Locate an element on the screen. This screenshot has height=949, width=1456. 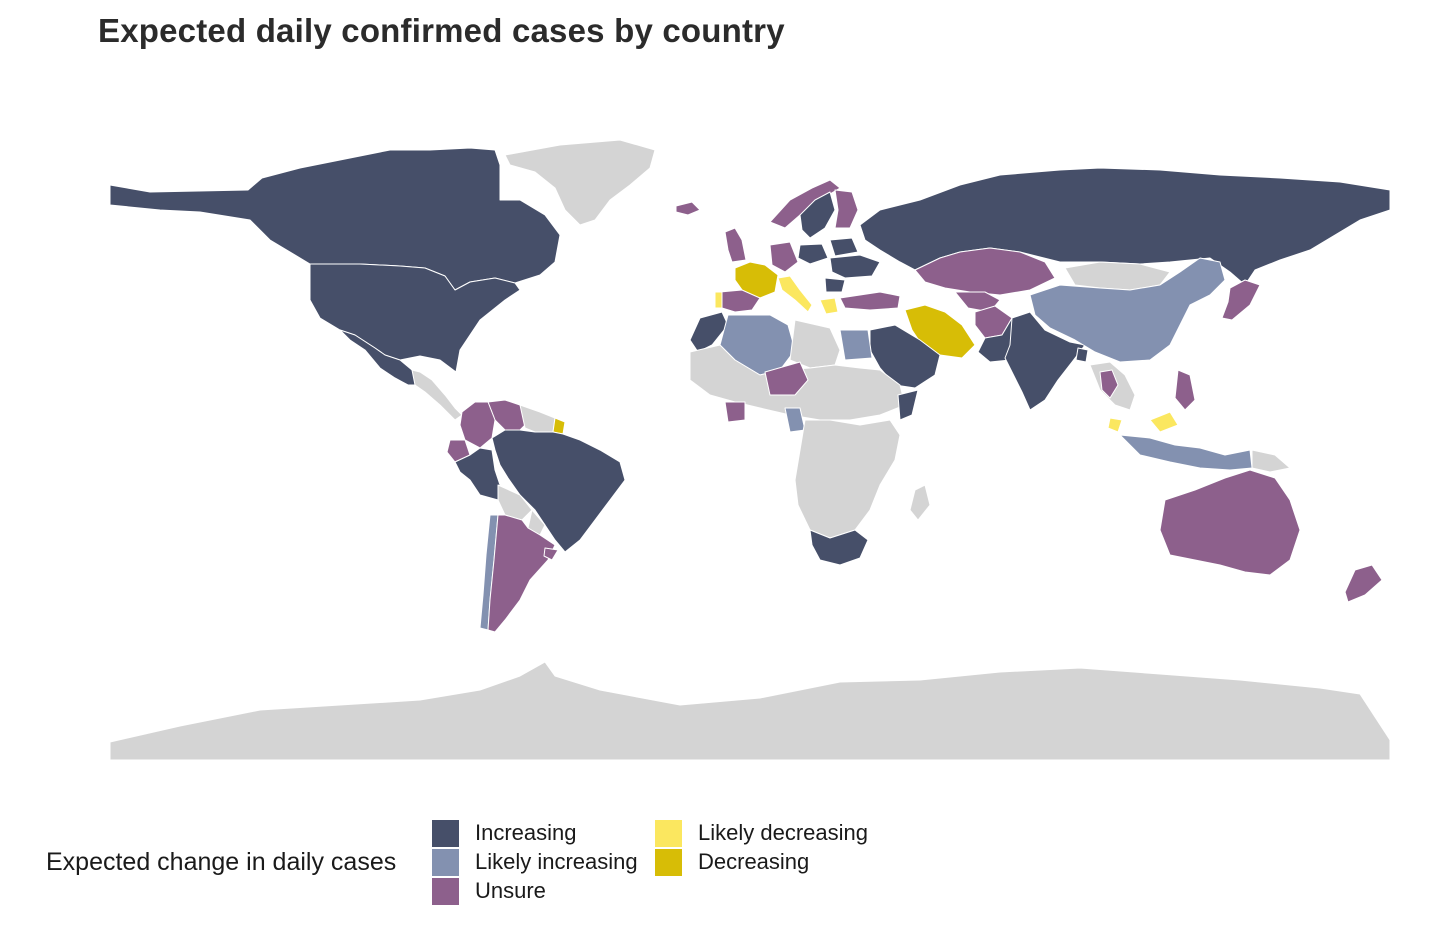
country-uruguay is located at coordinates (551, 554).